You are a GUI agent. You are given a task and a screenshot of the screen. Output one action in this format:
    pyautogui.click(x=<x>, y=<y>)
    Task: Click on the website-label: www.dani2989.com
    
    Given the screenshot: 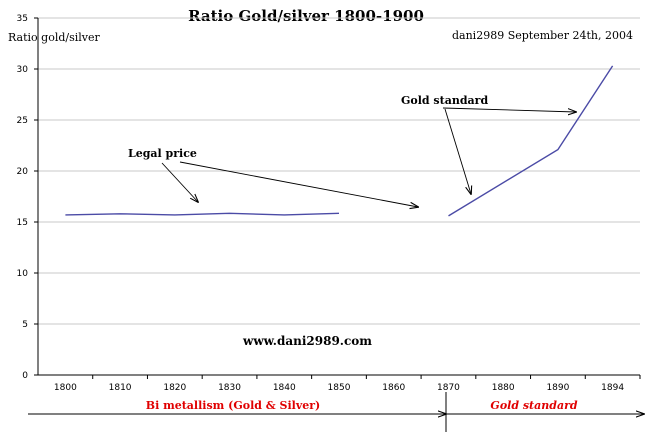 What is the action you would take?
    pyautogui.click(x=307, y=341)
    